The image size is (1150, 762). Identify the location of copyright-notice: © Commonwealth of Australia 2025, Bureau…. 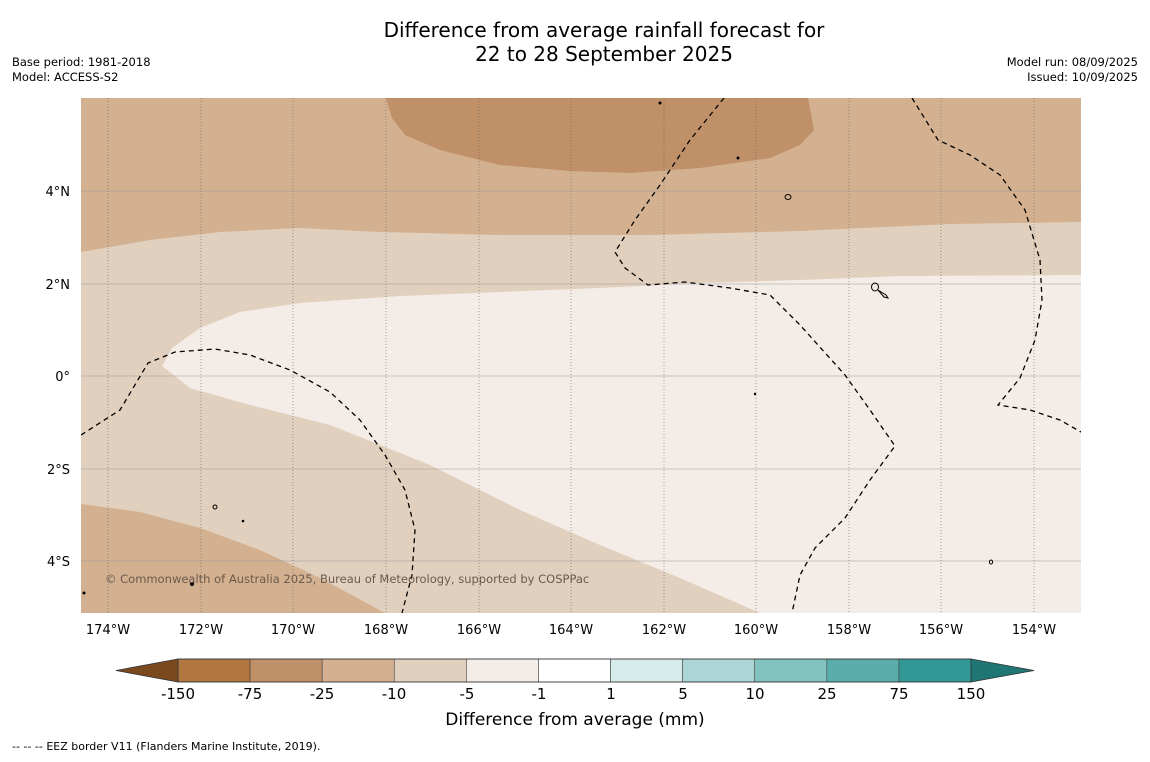
(347, 579).